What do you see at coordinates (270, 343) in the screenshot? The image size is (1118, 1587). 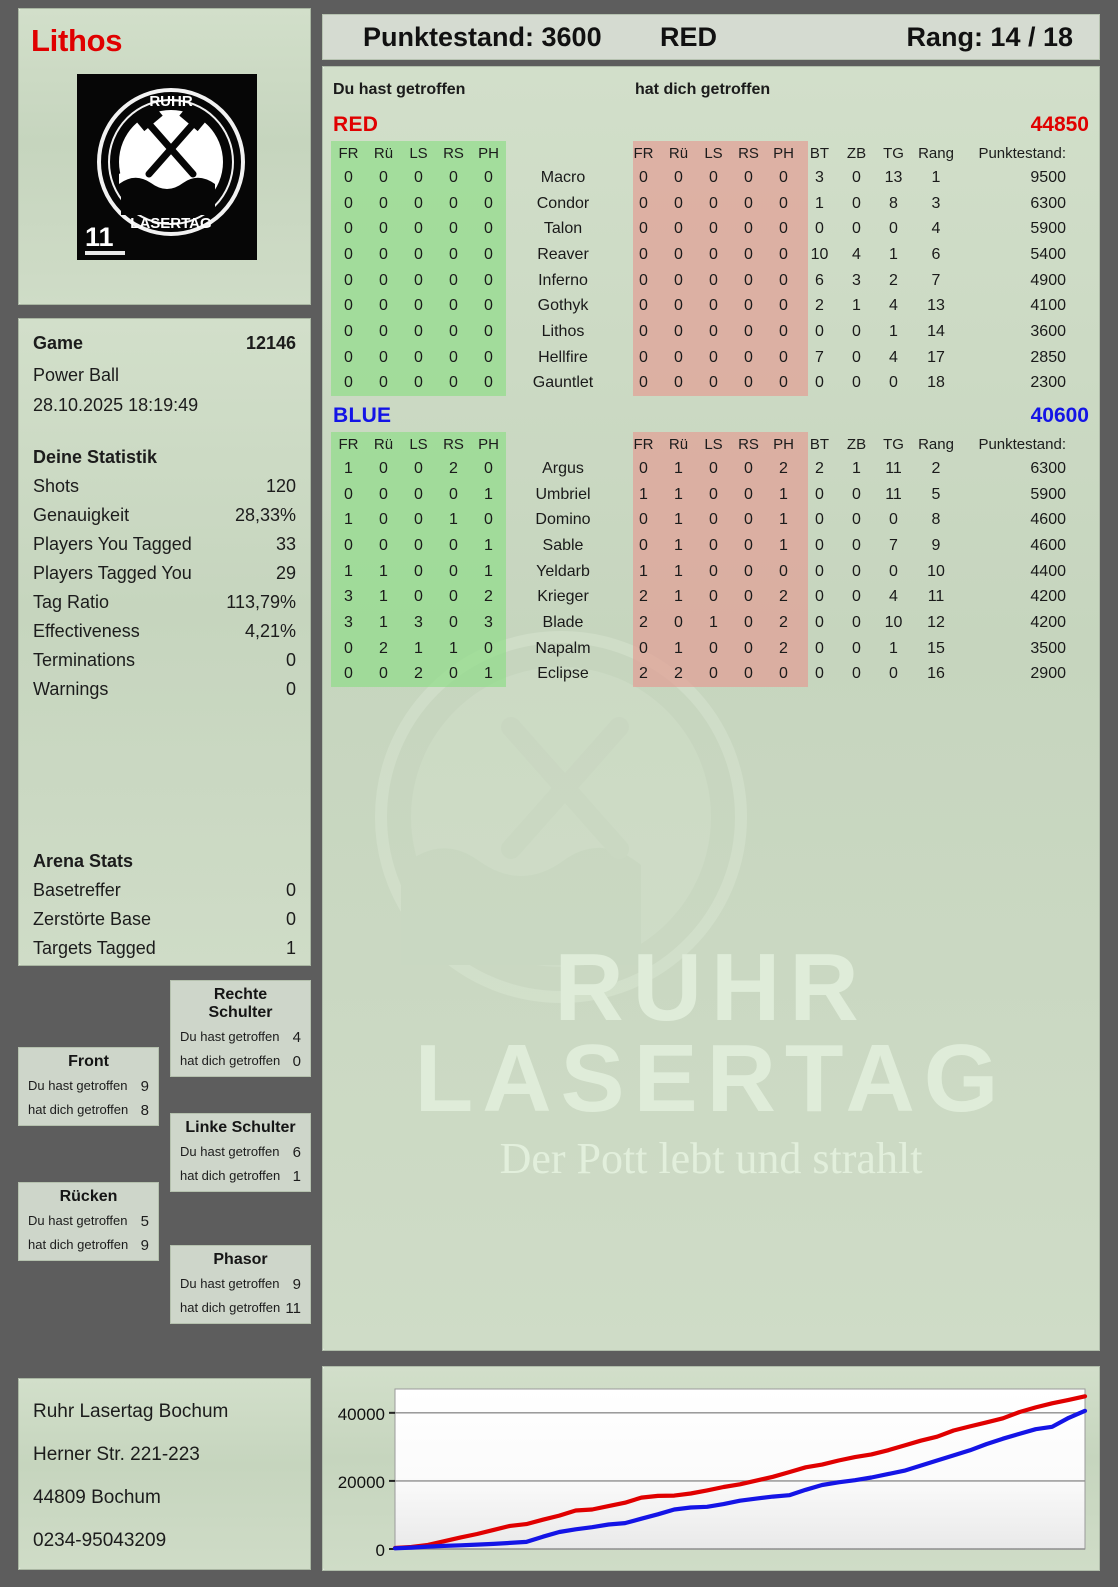 I see `game-id: 12146` at bounding box center [270, 343].